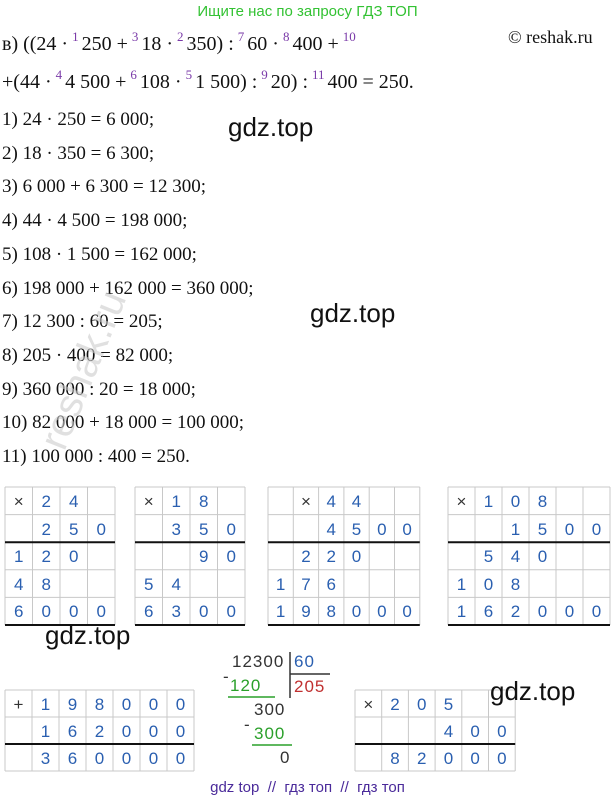 The image size is (615, 804). Describe the element at coordinates (104, 44) in the screenshot. I see `expression-text: 250 +` at that location.